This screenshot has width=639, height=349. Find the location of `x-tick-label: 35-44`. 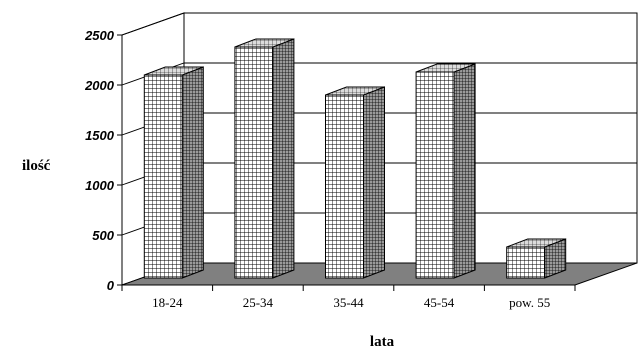

x-tick-label: 35-44 is located at coordinates (348, 302).